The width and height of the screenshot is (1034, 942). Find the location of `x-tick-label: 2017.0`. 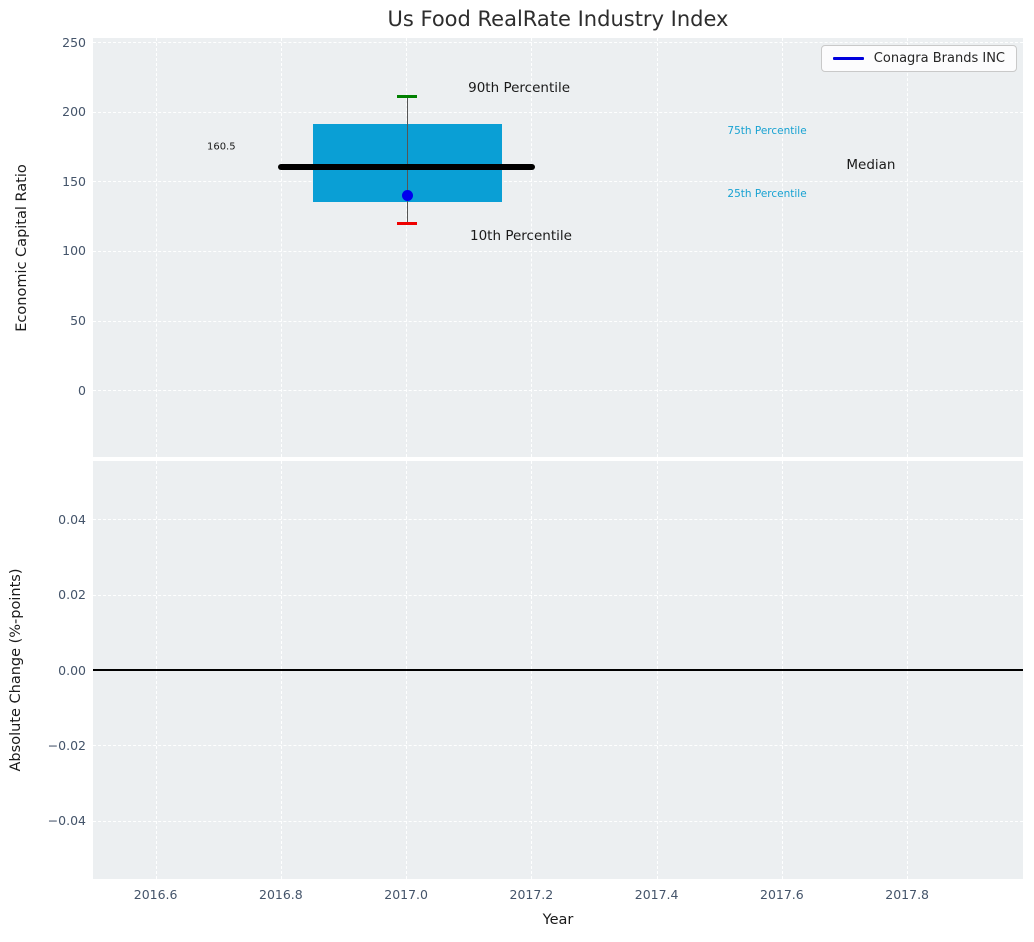

x-tick-label: 2017.0 is located at coordinates (406, 894).